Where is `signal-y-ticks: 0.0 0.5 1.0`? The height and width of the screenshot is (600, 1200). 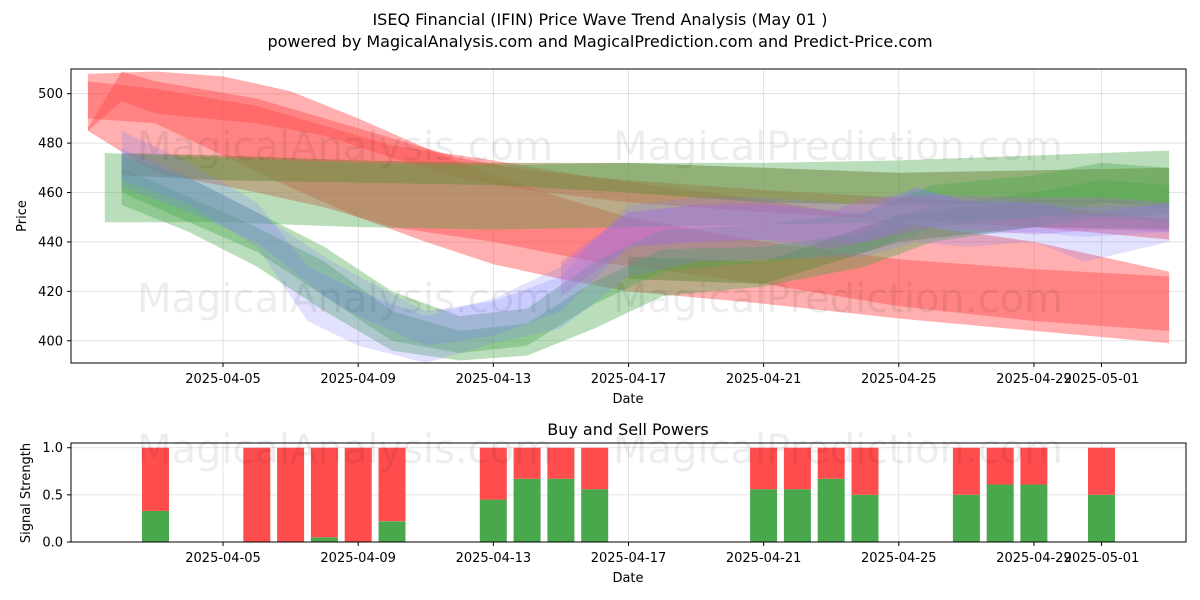 signal-y-ticks: 0.0 0.5 1.0 is located at coordinates (56, 496).